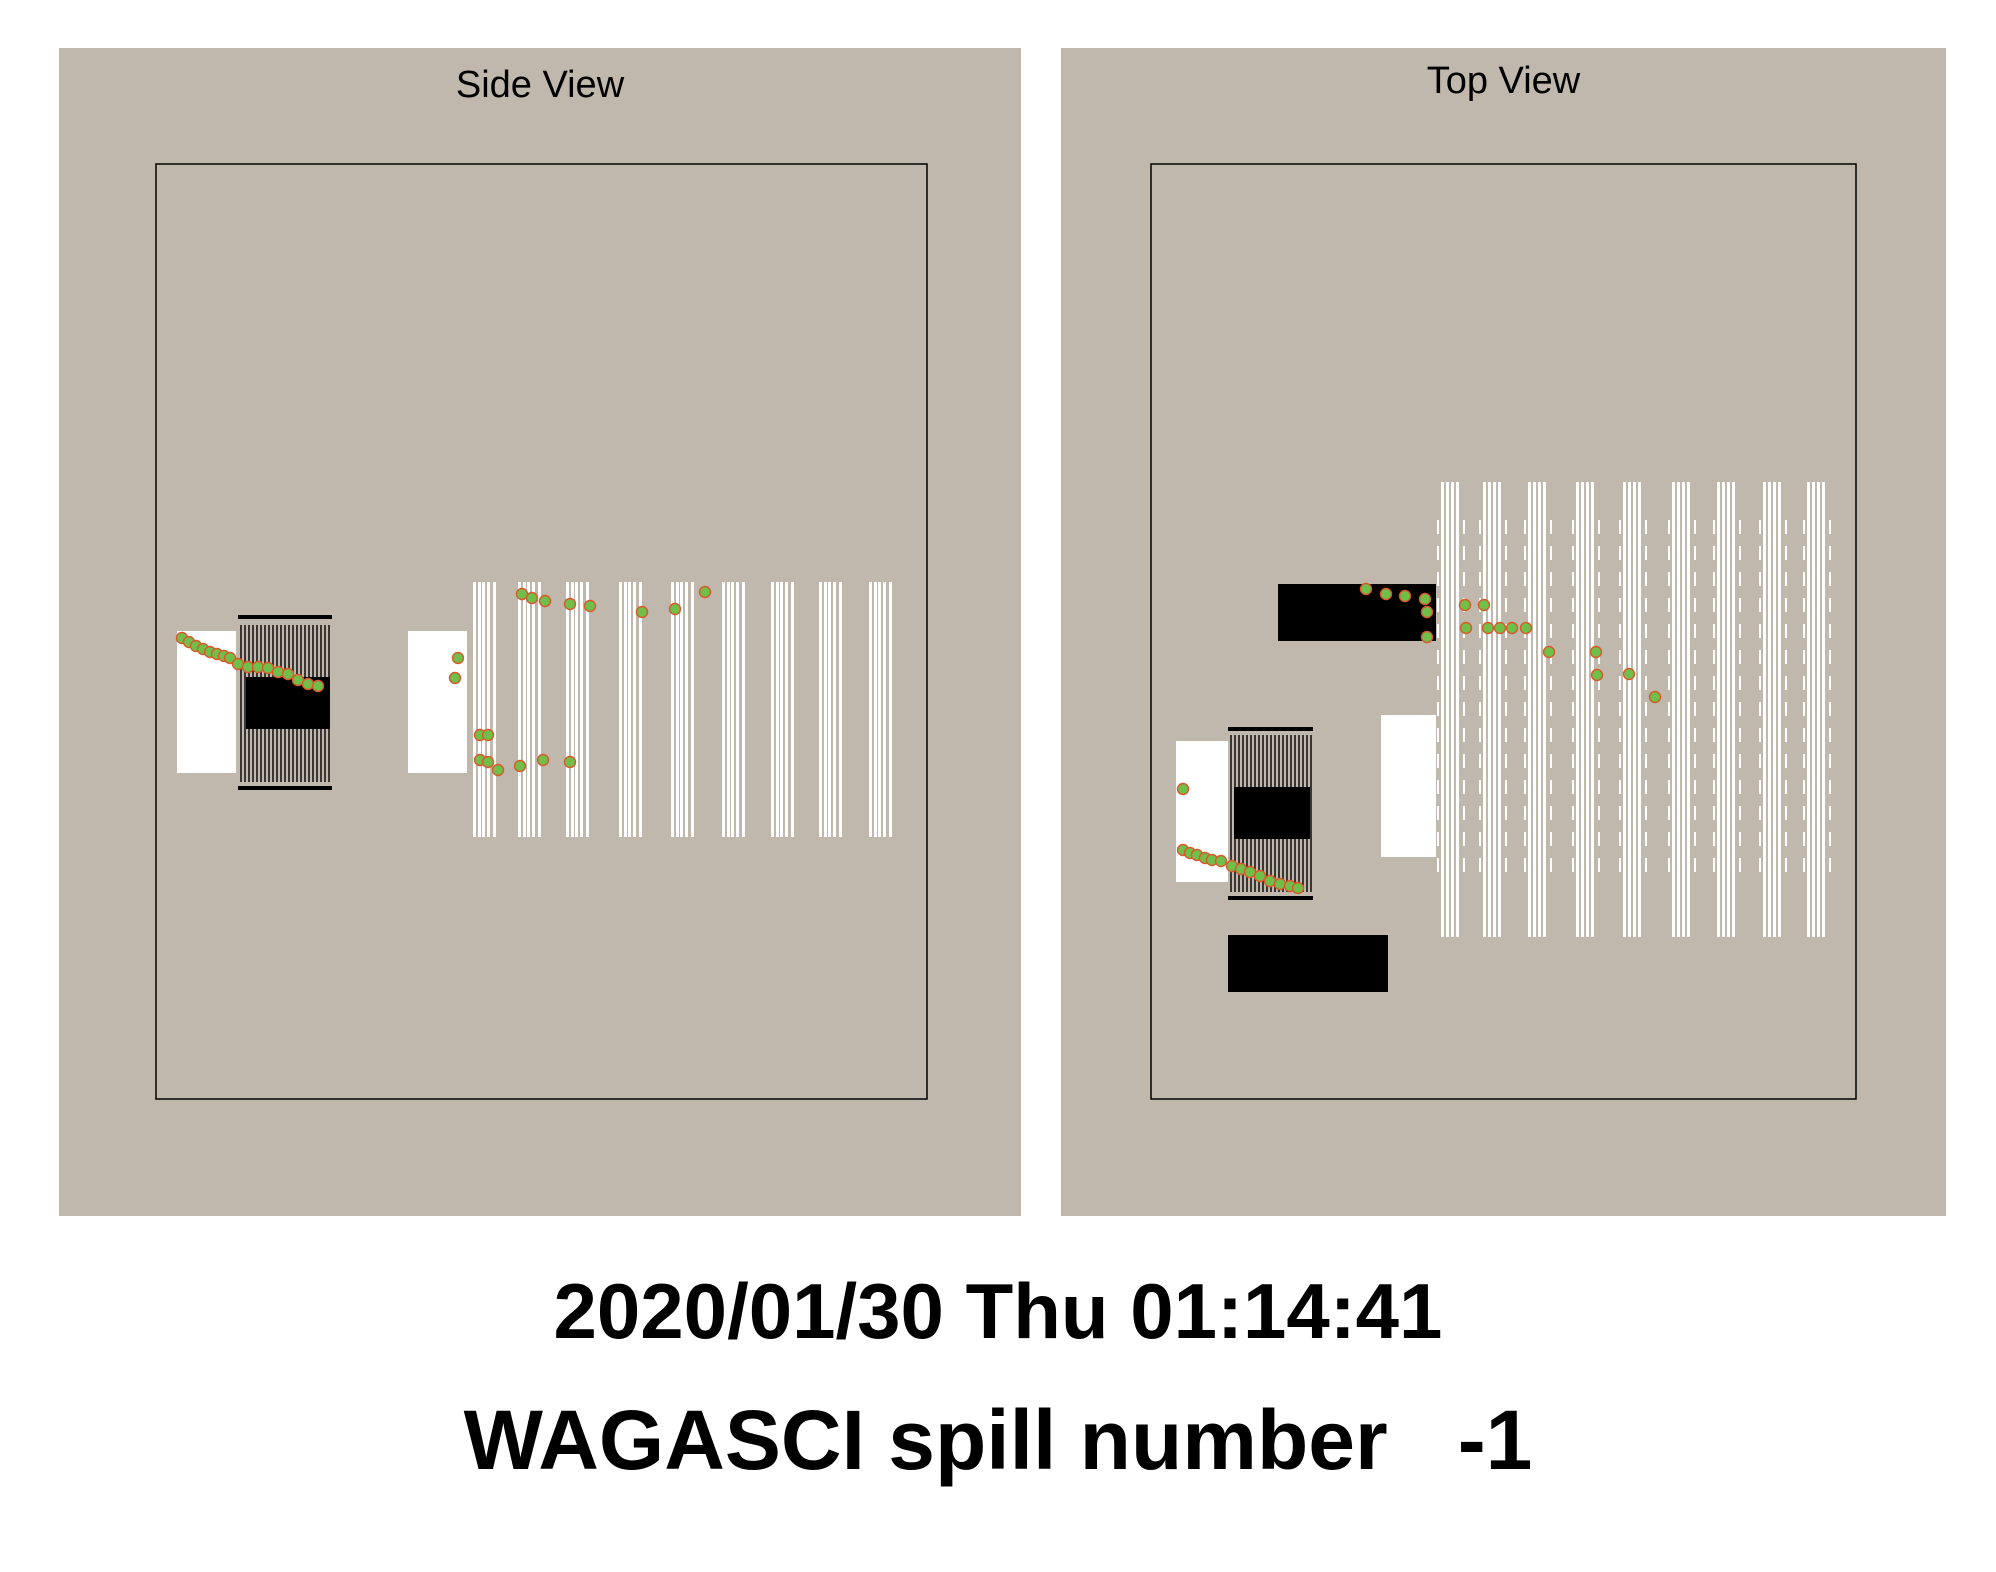  Describe the element at coordinates (998, 1440) in the screenshot. I see `spill-number-label: WAGASCI spill number -1` at that location.